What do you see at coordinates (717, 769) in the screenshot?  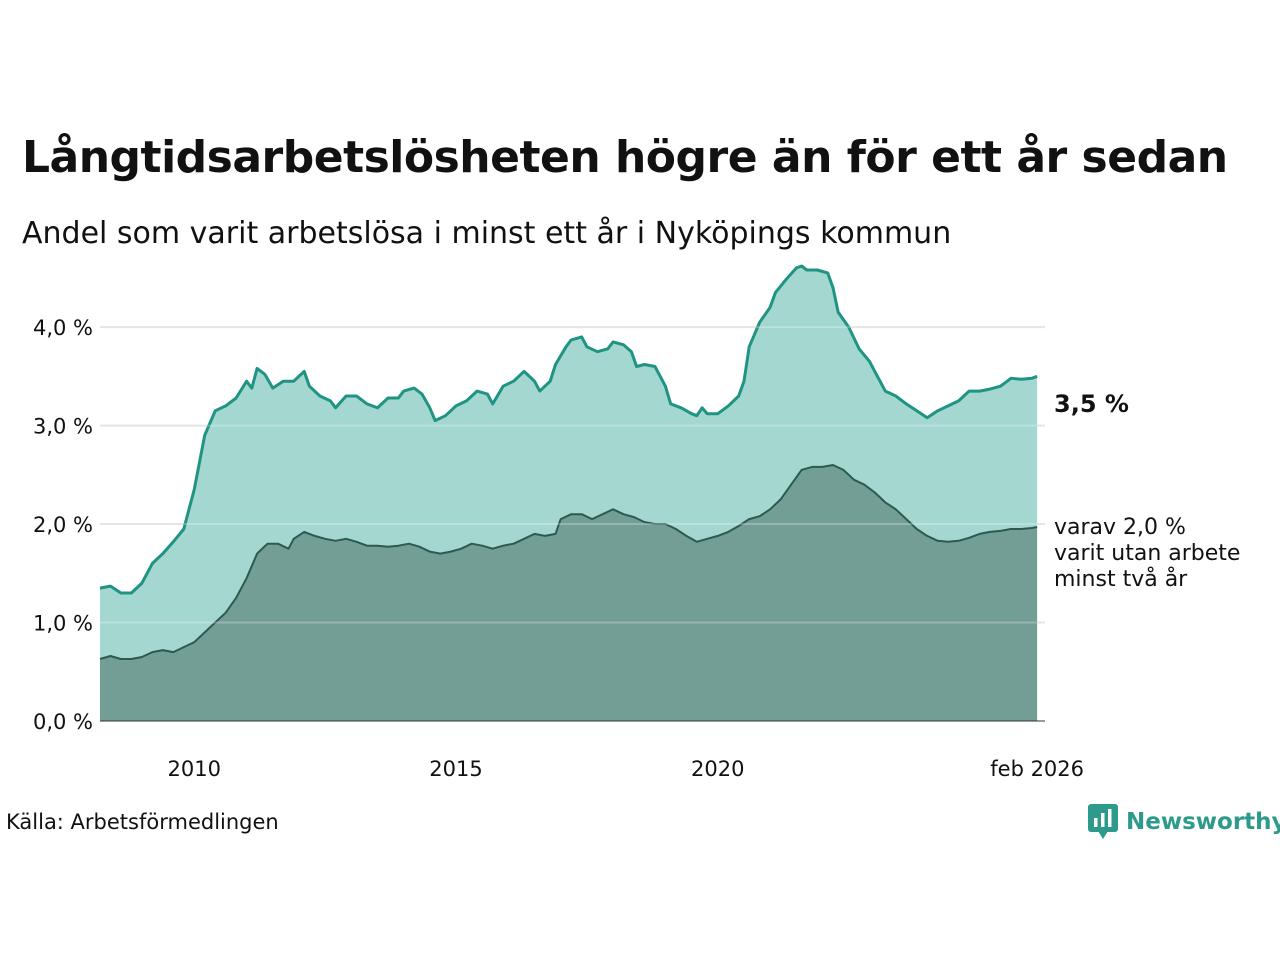 I see `x-tick-label: 2020` at bounding box center [717, 769].